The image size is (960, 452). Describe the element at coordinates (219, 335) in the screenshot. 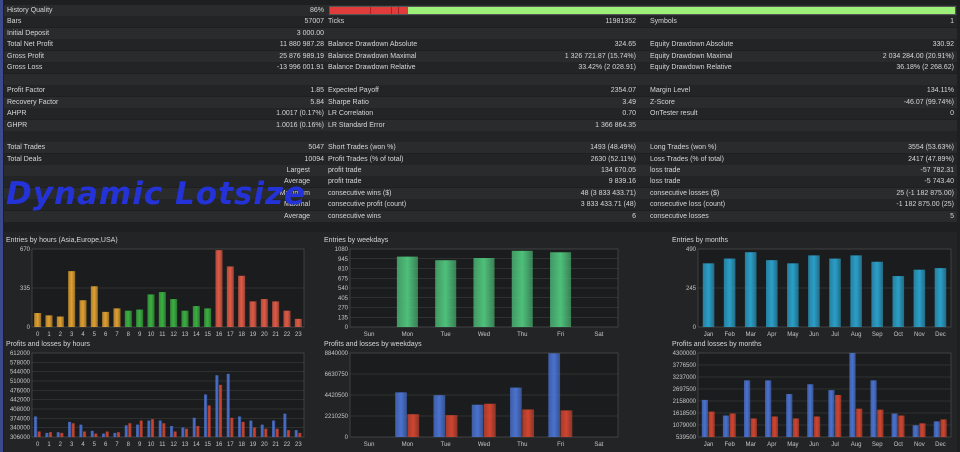

I see `x-tick-label: 16` at that location.